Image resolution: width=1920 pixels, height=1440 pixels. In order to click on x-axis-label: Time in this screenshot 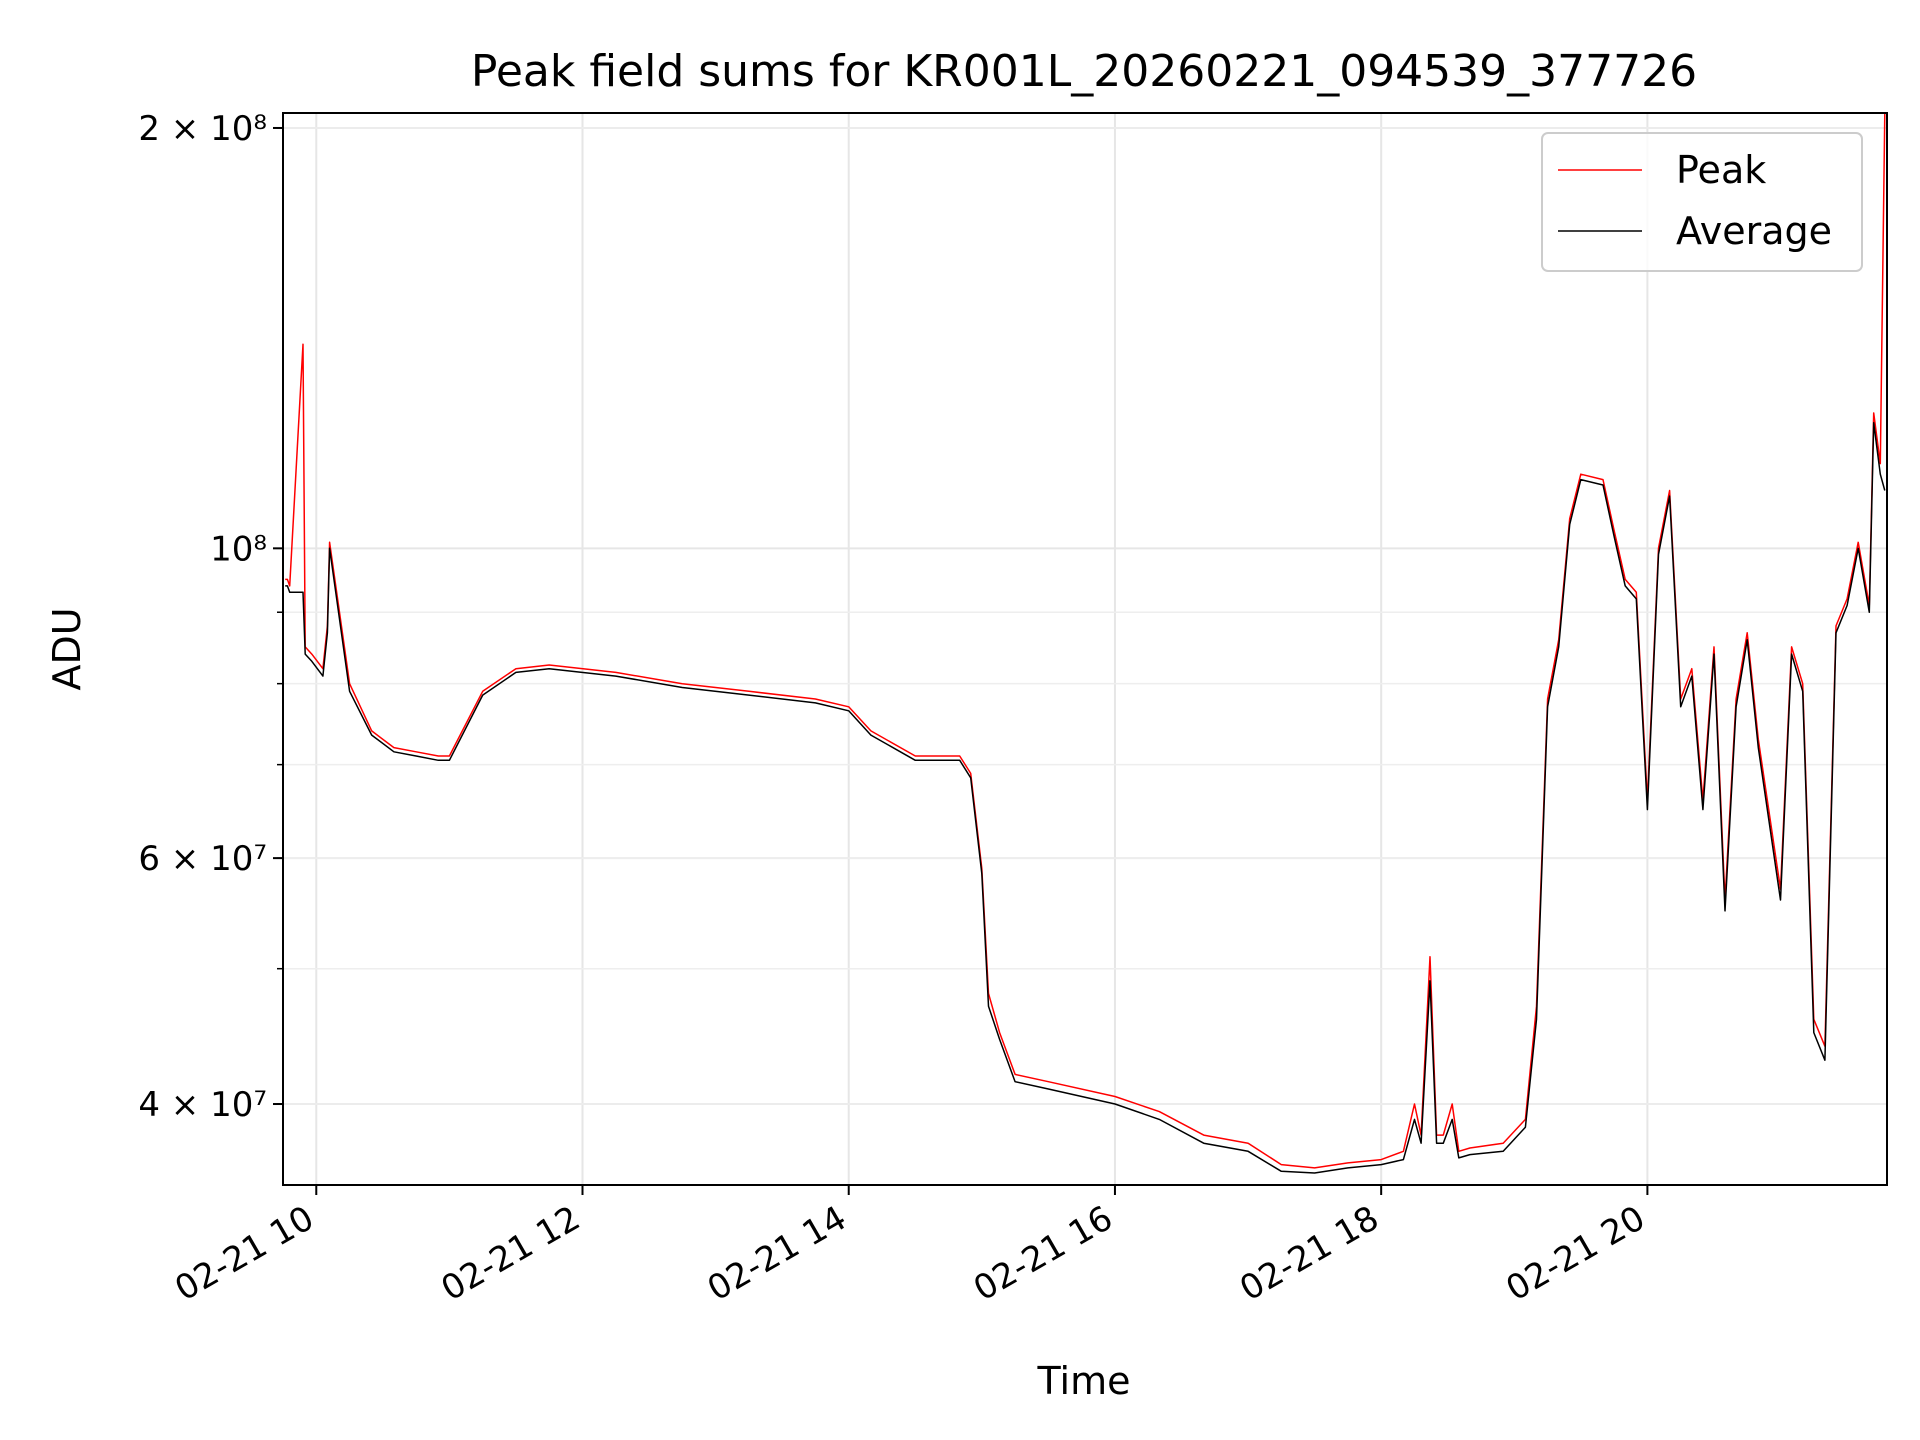, I will do `click(1084, 1381)`.